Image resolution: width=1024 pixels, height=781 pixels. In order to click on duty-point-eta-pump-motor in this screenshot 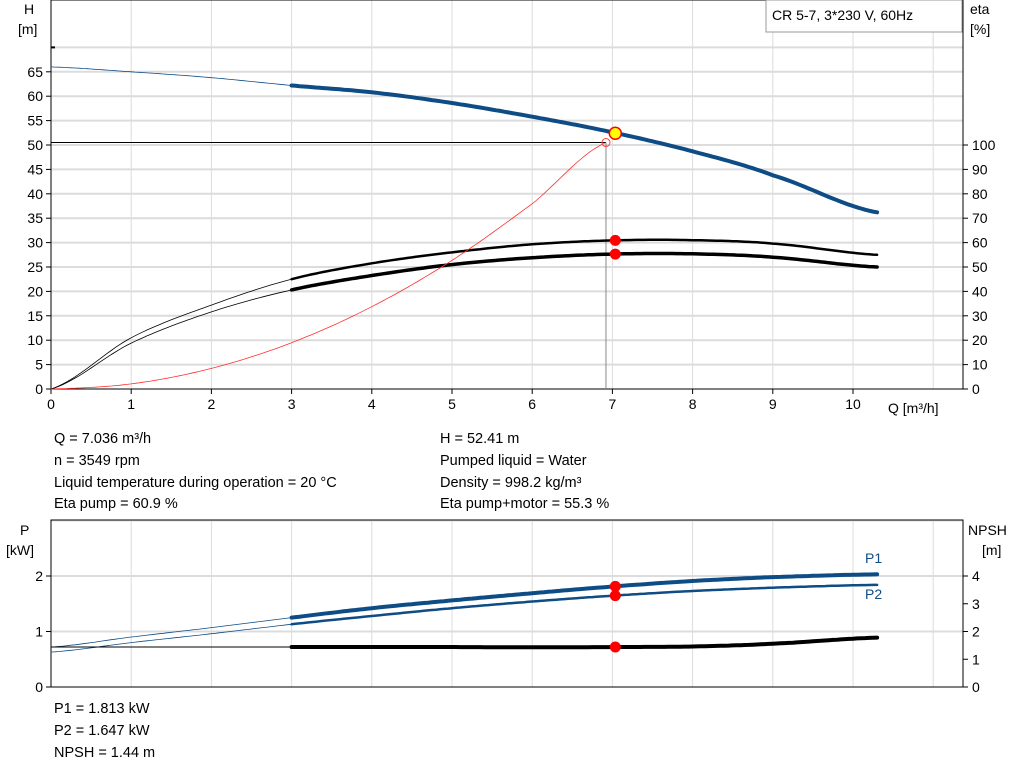, I will do `click(615, 254)`.